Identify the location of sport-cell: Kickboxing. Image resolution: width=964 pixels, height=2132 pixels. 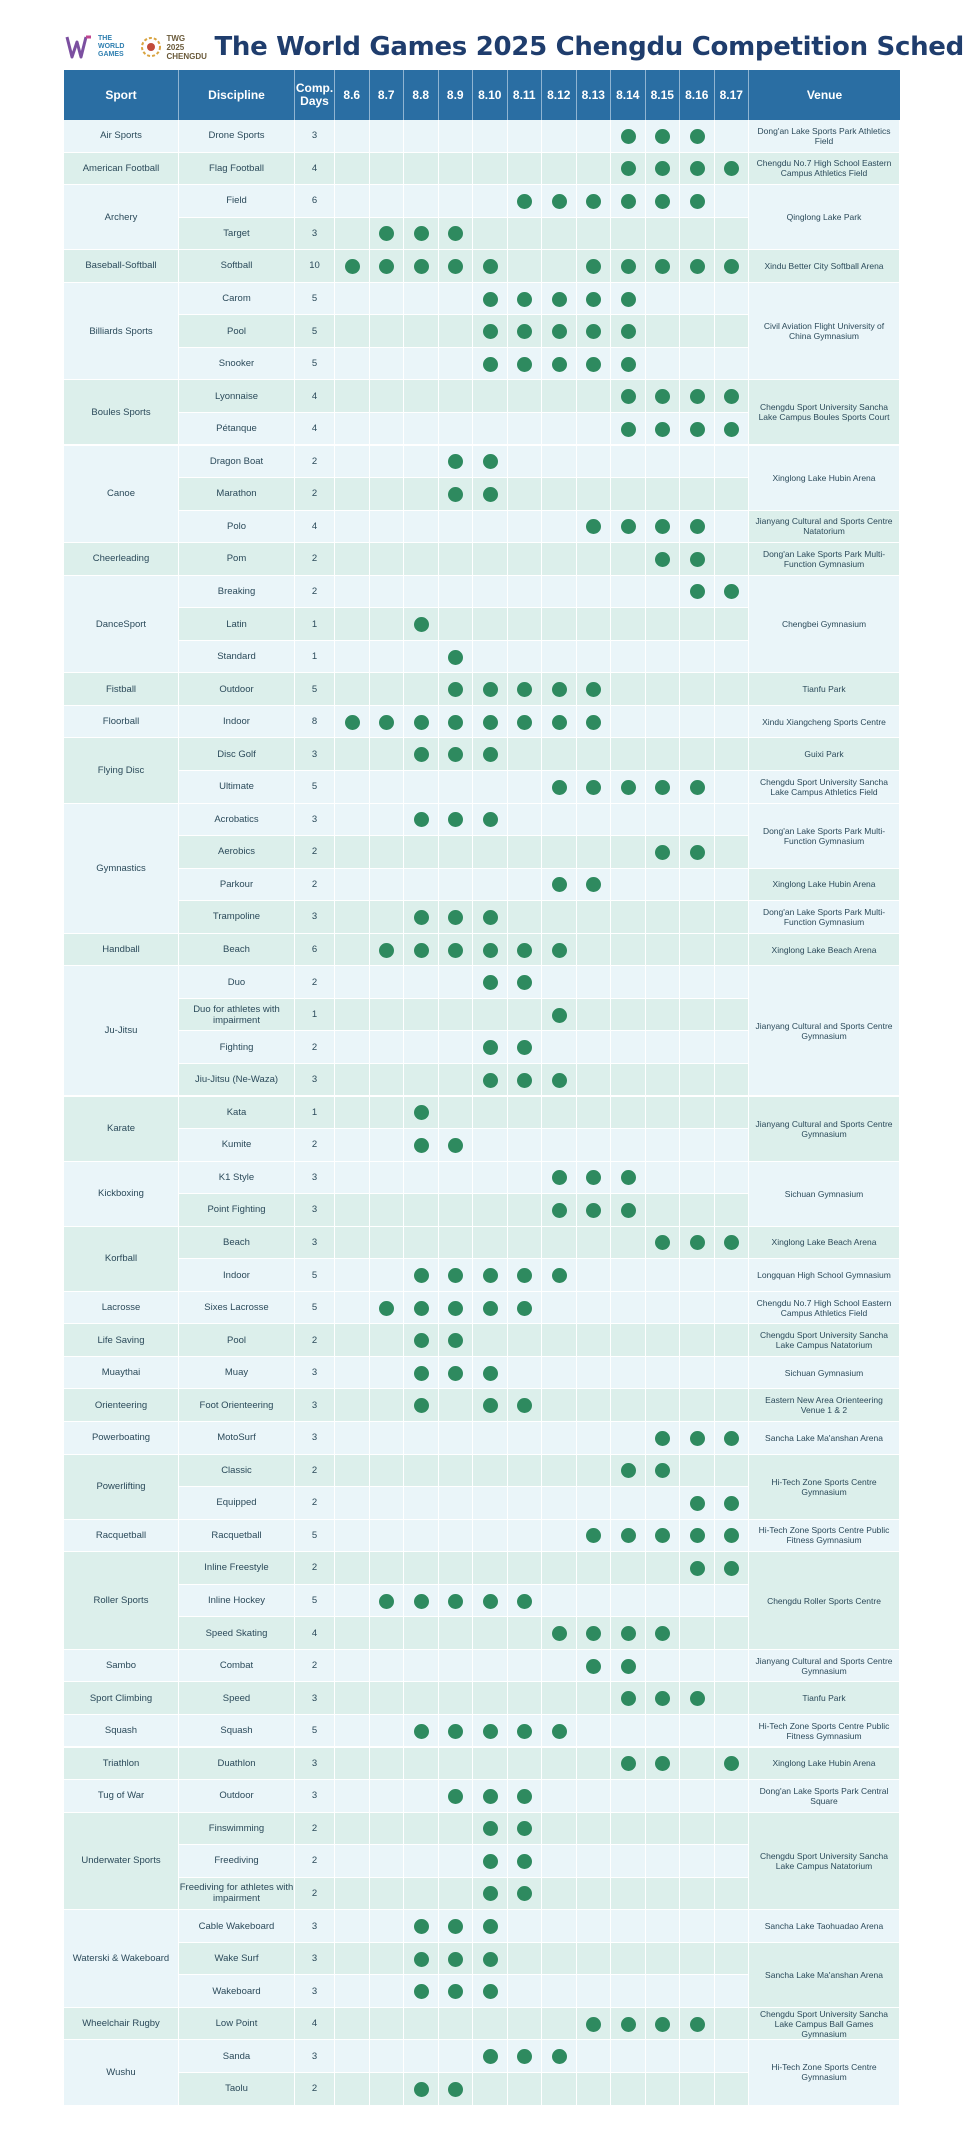
(121, 1194).